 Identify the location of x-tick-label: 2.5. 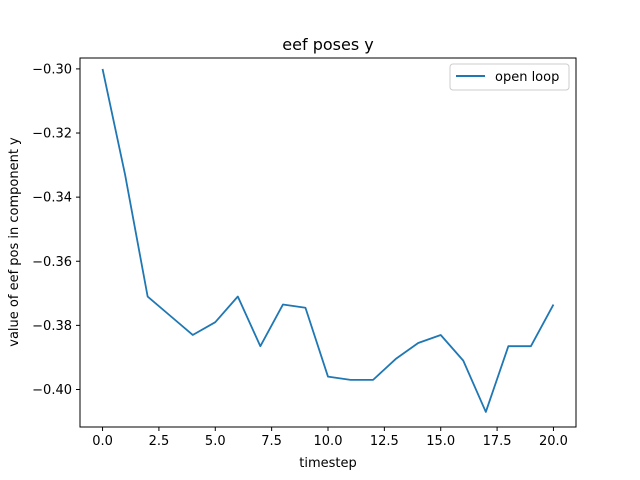
(159, 441).